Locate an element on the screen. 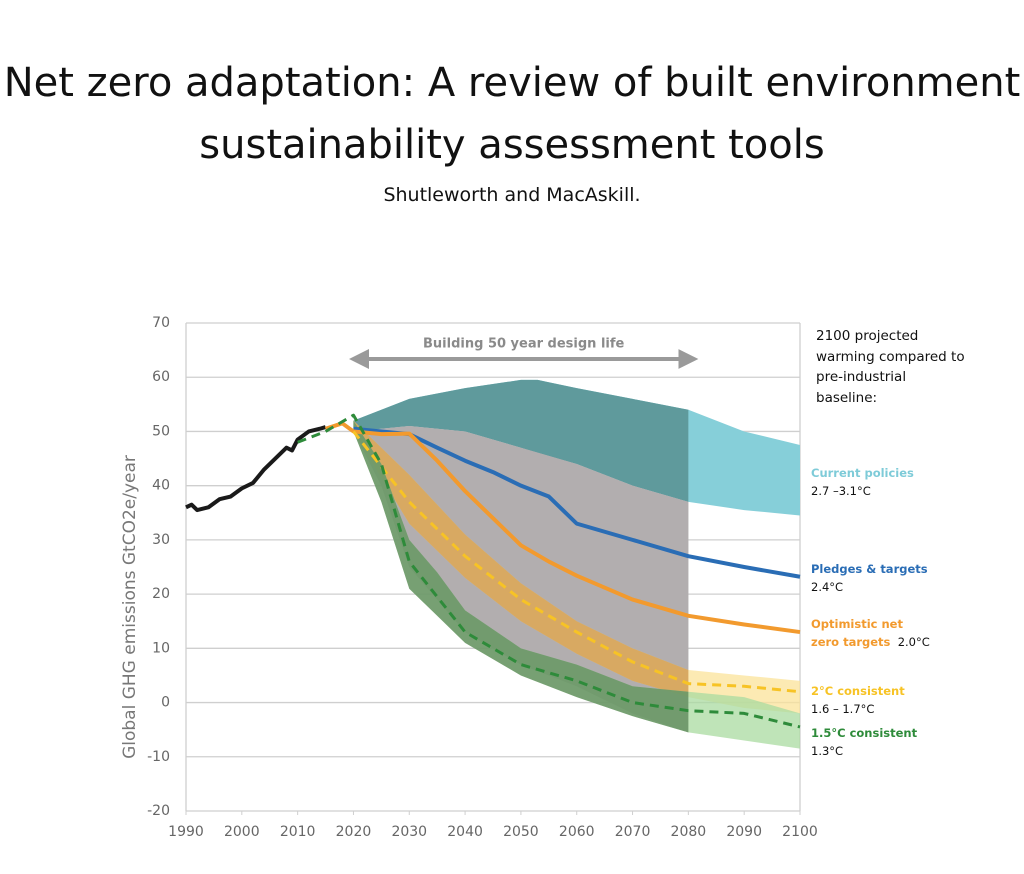 The image size is (1024, 874). x-tick-label: 2000 is located at coordinates (242, 832).